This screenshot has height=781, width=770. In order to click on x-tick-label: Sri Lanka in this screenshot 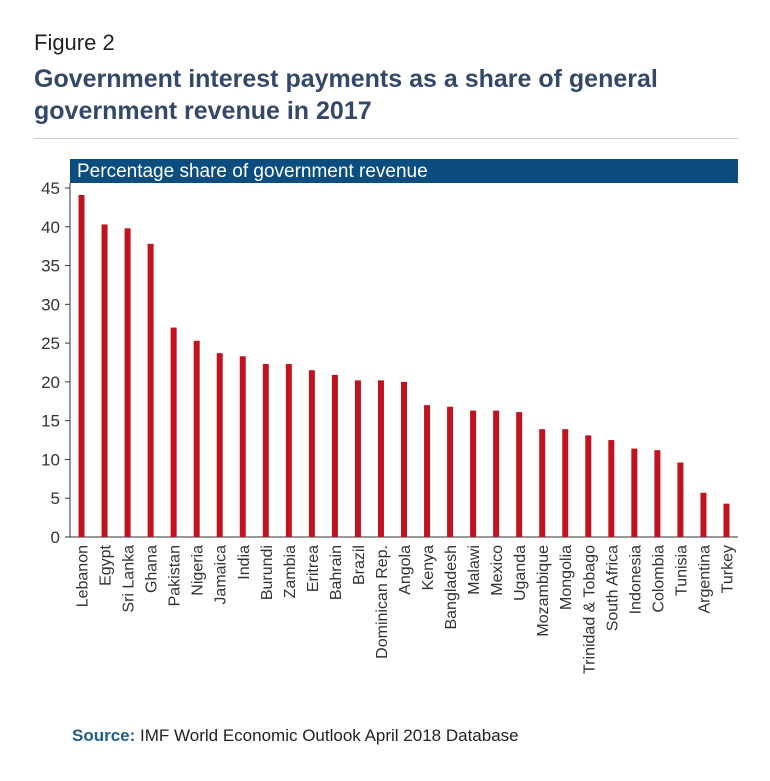, I will do `click(129, 579)`.